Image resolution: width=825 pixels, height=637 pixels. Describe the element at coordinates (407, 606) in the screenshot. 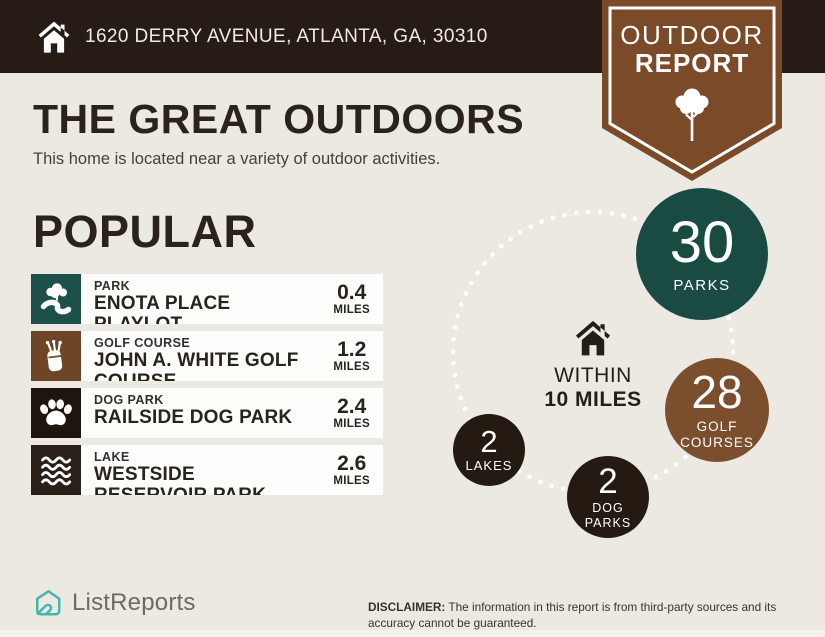

I see `disclaimer-label: DISCLAIMER:` at that location.